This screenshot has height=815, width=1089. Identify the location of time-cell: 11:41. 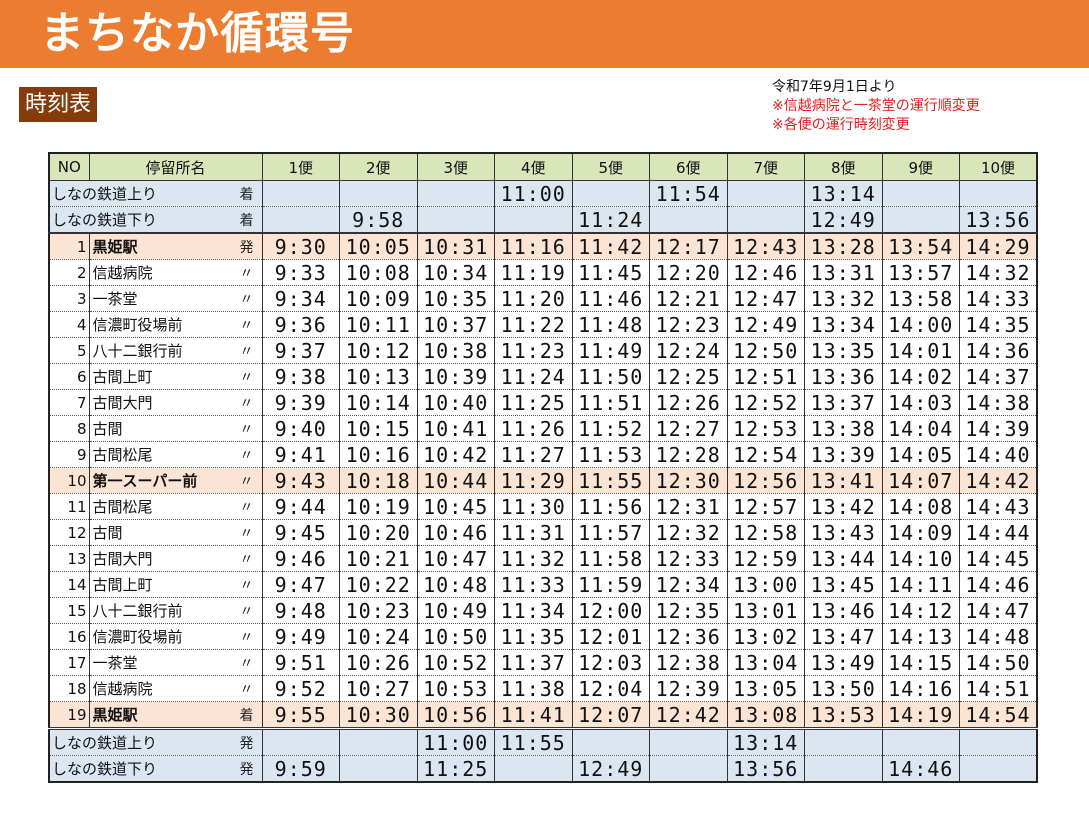
(533, 715).